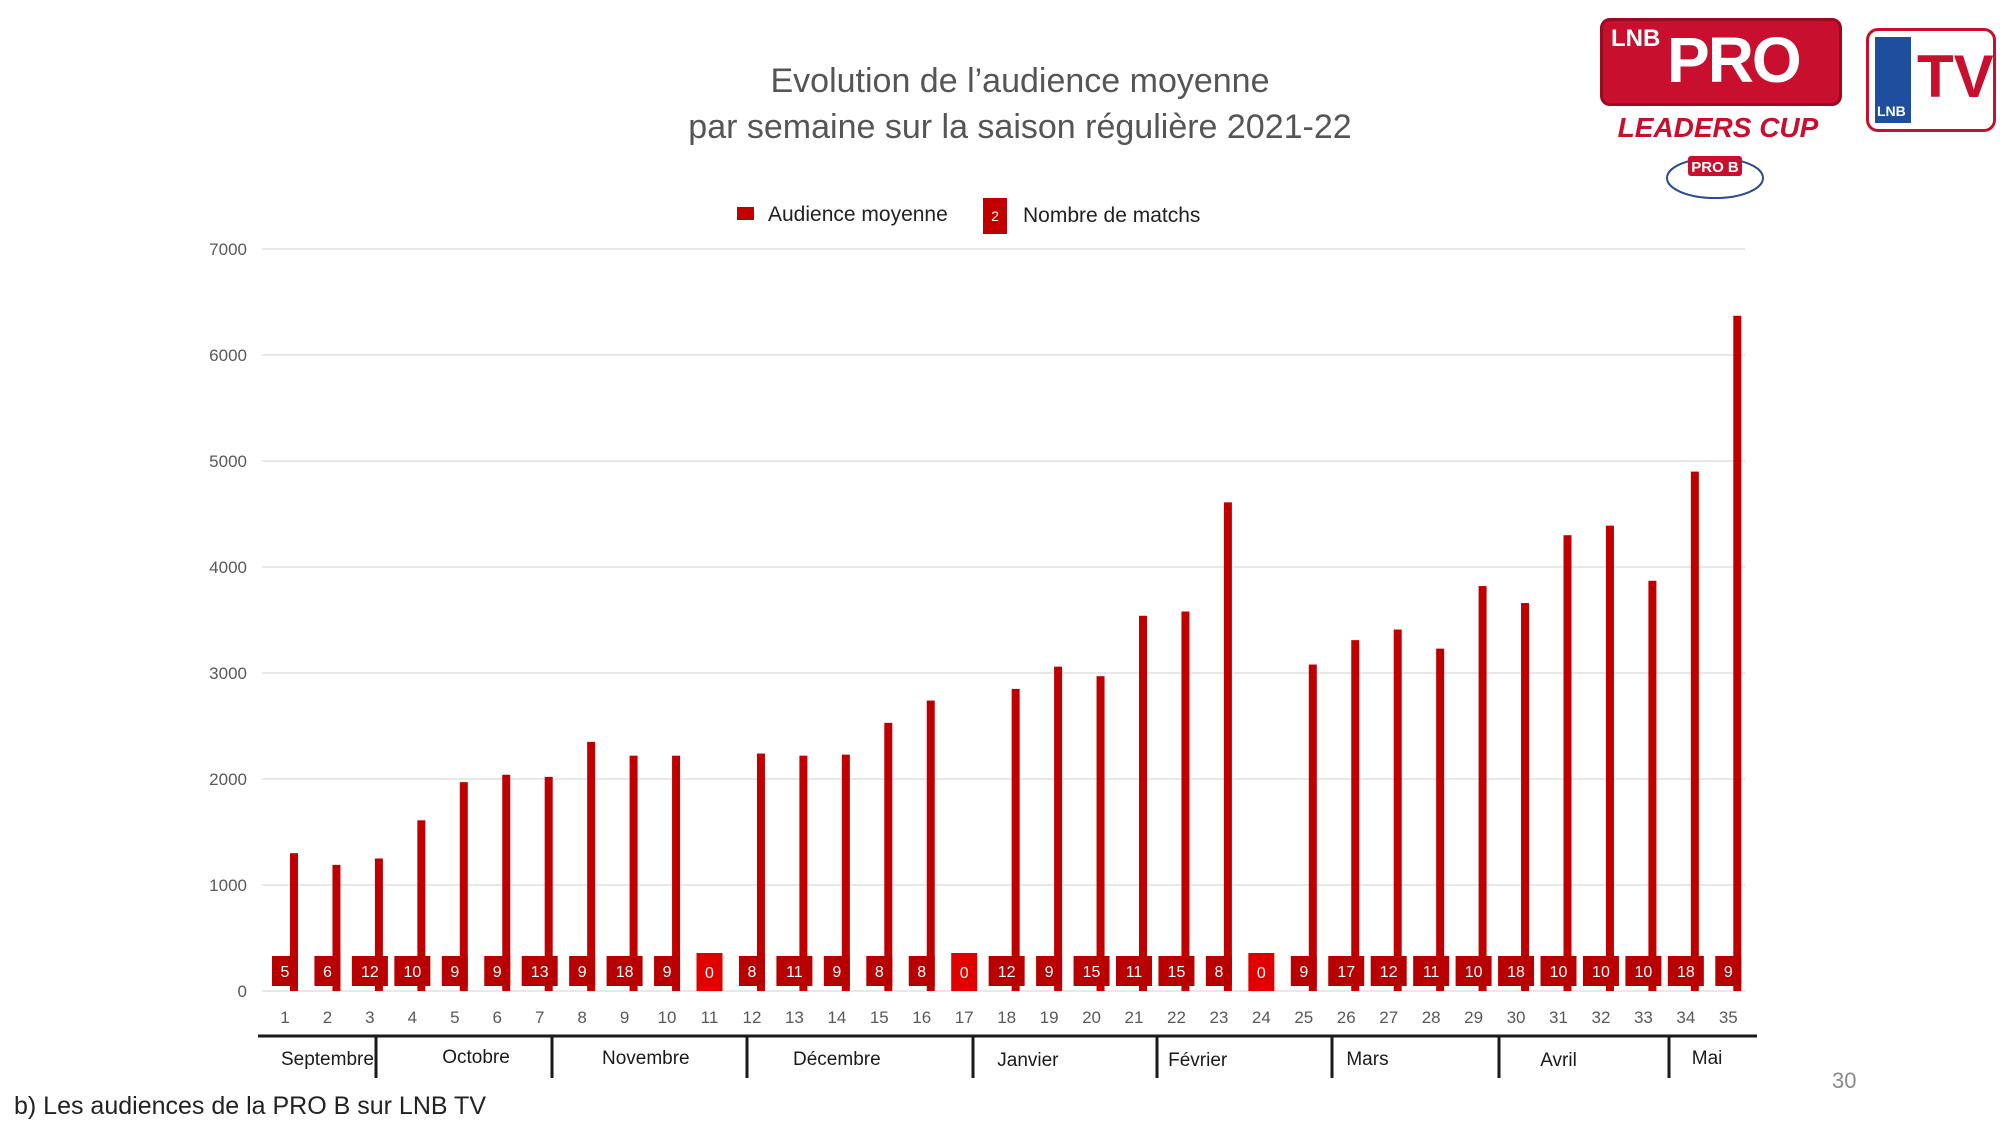  I want to click on month-label: Février, so click(1198, 1060).